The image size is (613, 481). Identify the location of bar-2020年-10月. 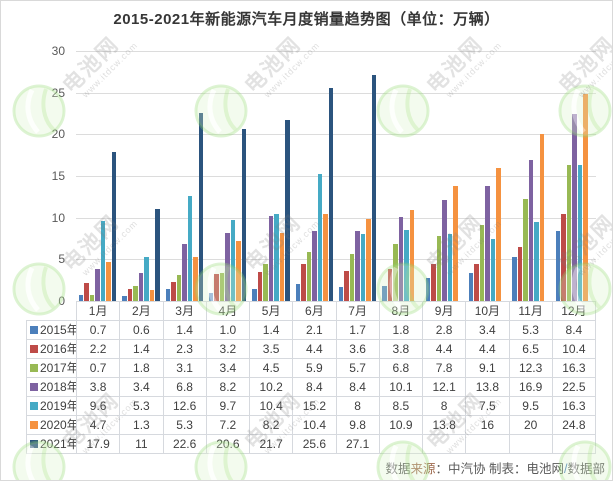
(498, 234).